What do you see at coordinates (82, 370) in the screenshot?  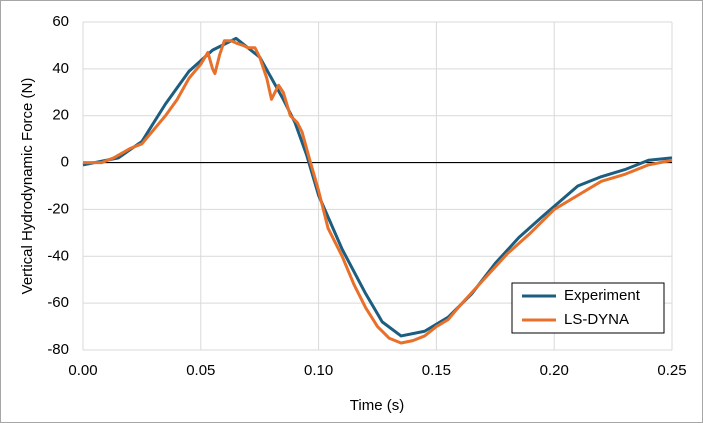 I see `x-tick-label: 0.00` at bounding box center [82, 370].